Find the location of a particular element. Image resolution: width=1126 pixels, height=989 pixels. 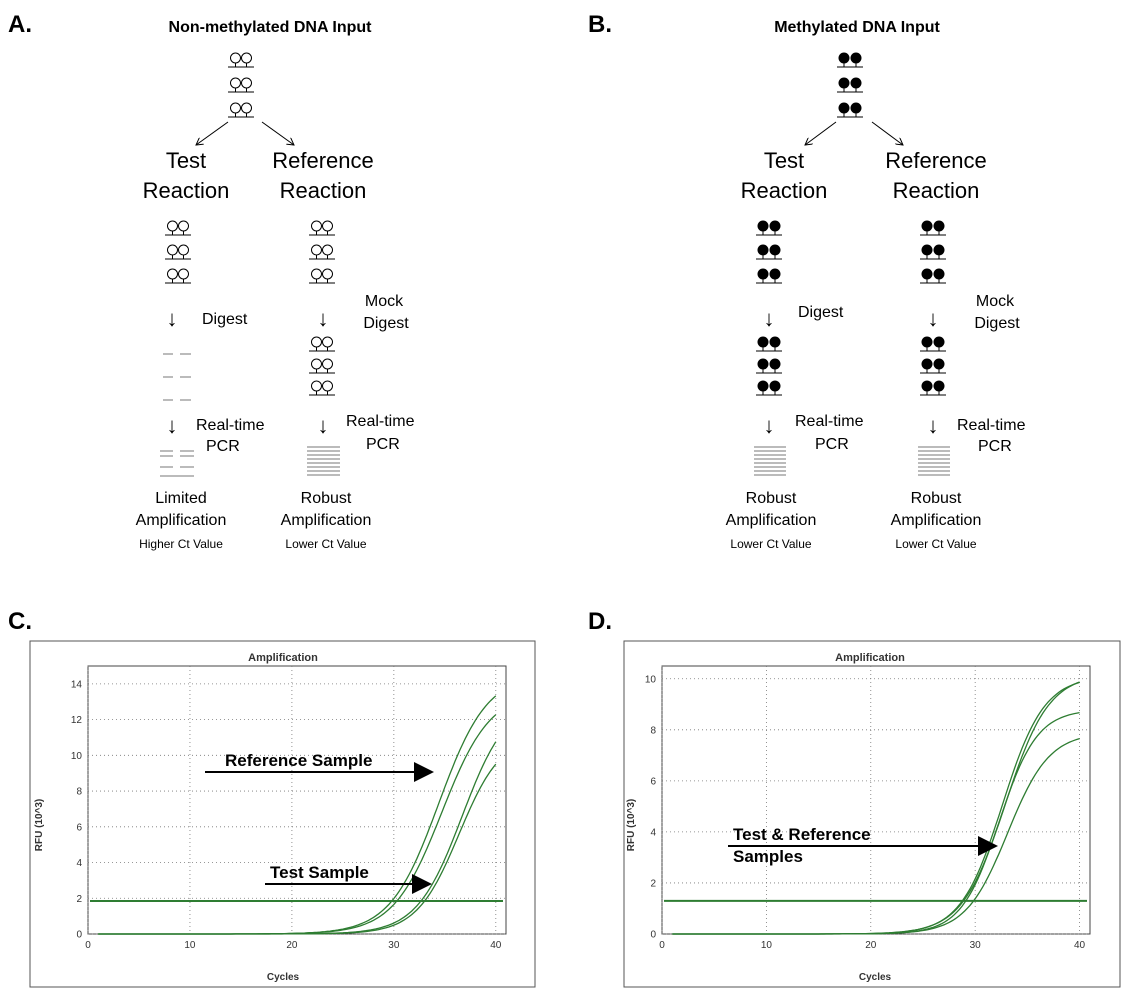

dna-test-protected is located at coordinates (769, 366).